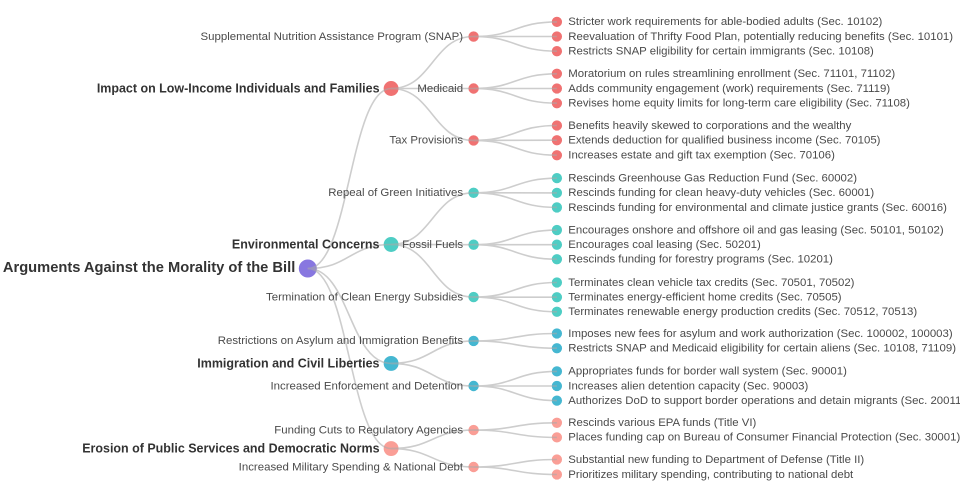 This screenshot has width=960, height=500. Describe the element at coordinates (368, 430) in the screenshot. I see `svg-text:Funding Cuts to Regulatory Age: Funding Cuts to Regulatory Agencies` at that location.